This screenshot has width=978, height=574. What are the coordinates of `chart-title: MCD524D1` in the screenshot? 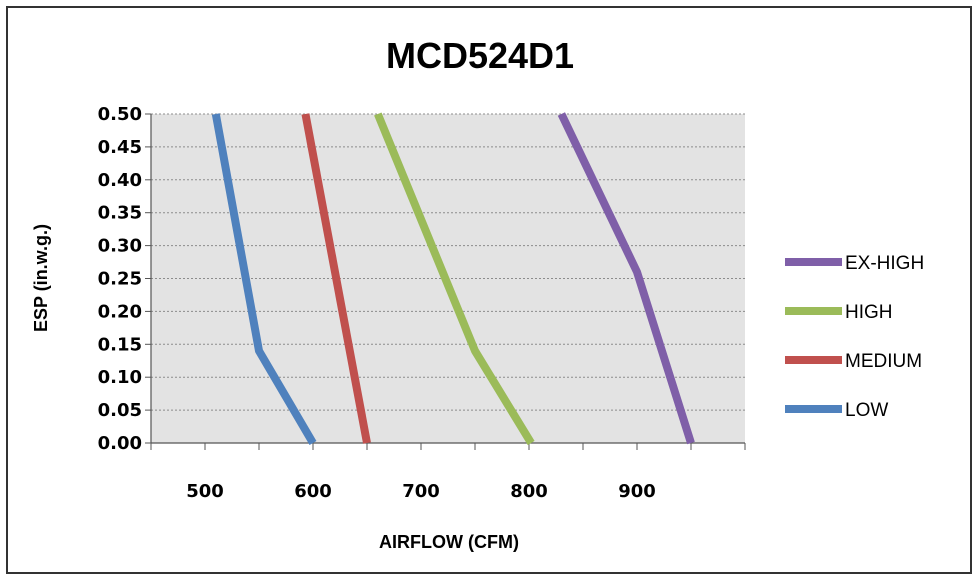 It's located at (480, 55).